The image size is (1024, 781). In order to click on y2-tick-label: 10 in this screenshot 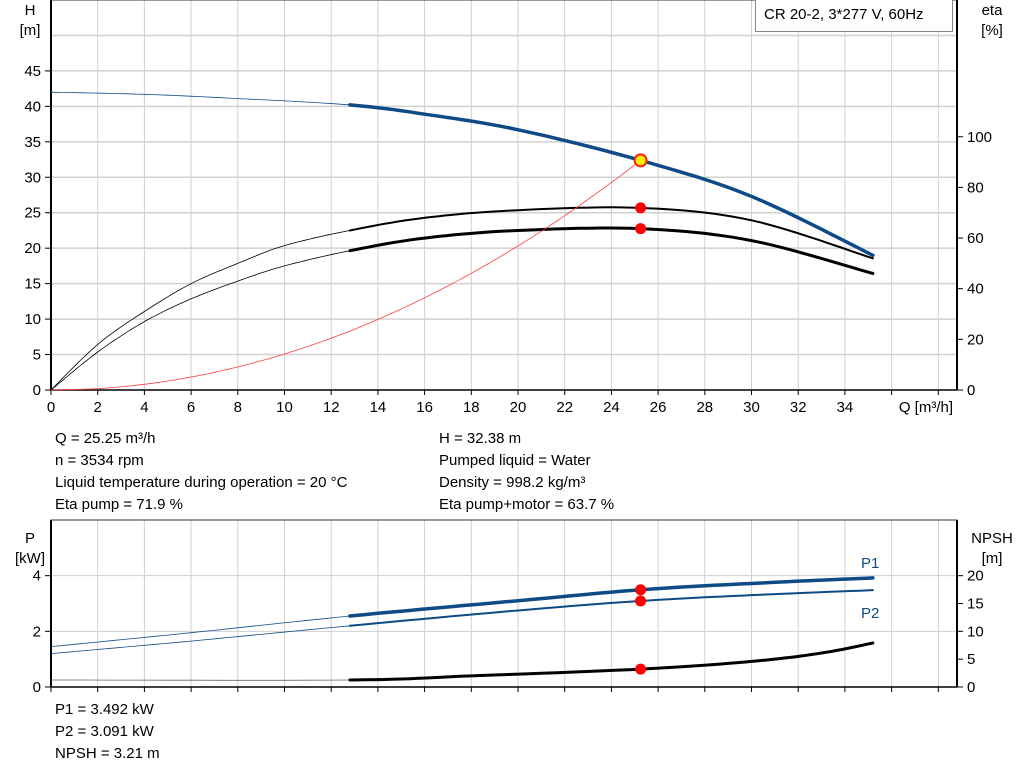, I will do `click(975, 631)`.